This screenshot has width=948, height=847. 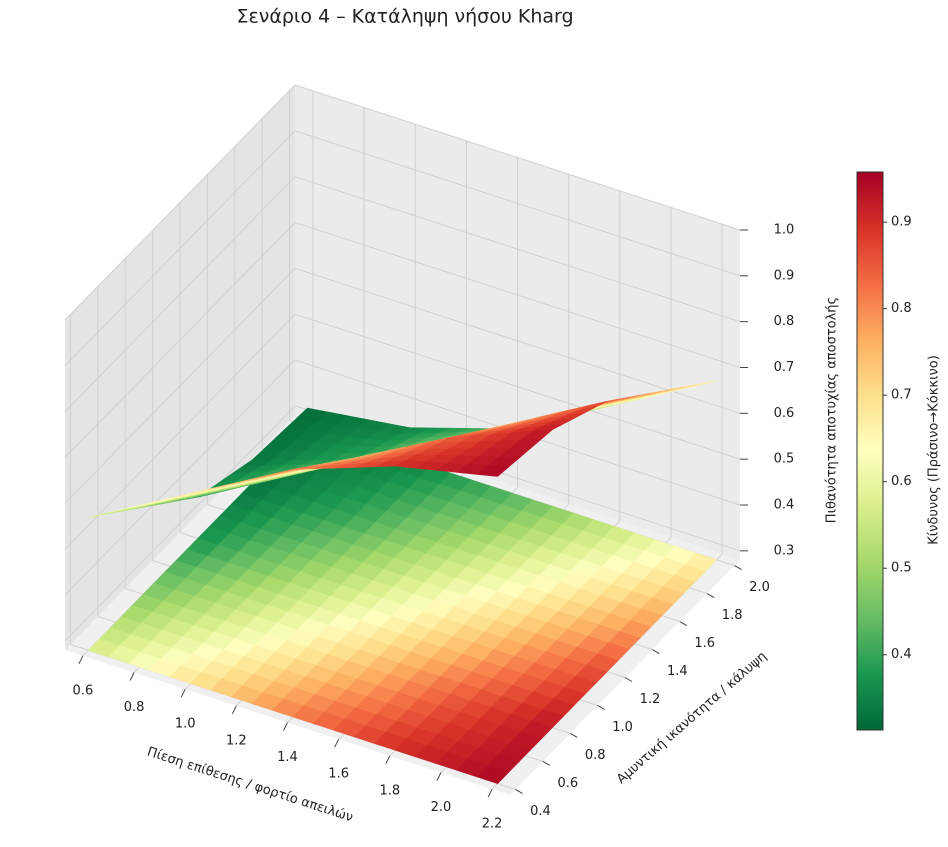 I want to click on x-tick-label: 2.2, so click(x=492, y=824).